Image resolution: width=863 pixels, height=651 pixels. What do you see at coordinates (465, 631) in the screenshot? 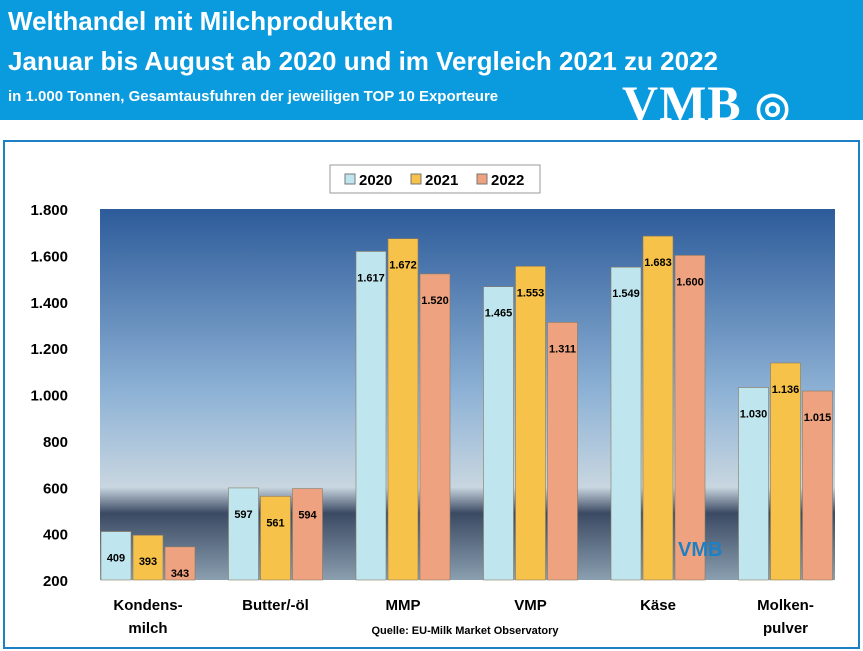
I see `source-note: Quelle: EU-Milk Market Observatory` at bounding box center [465, 631].